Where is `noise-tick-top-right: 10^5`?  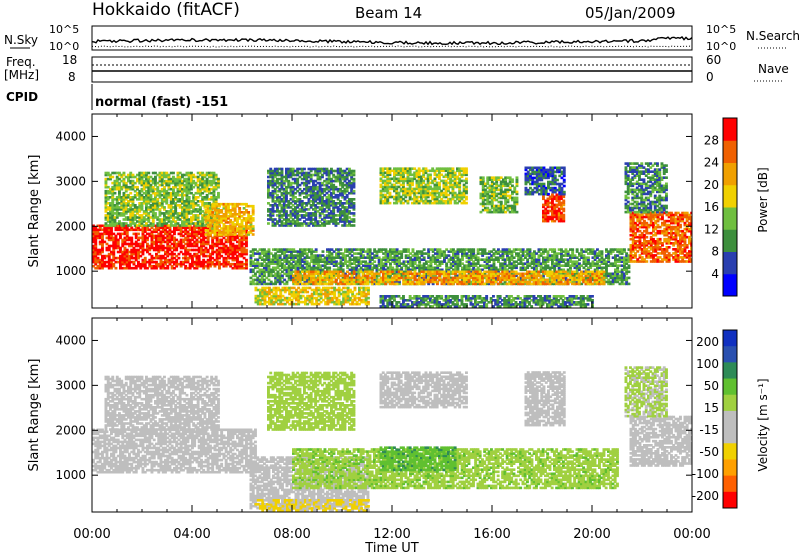 noise-tick-top-right: 10^5 is located at coordinates (721, 29).